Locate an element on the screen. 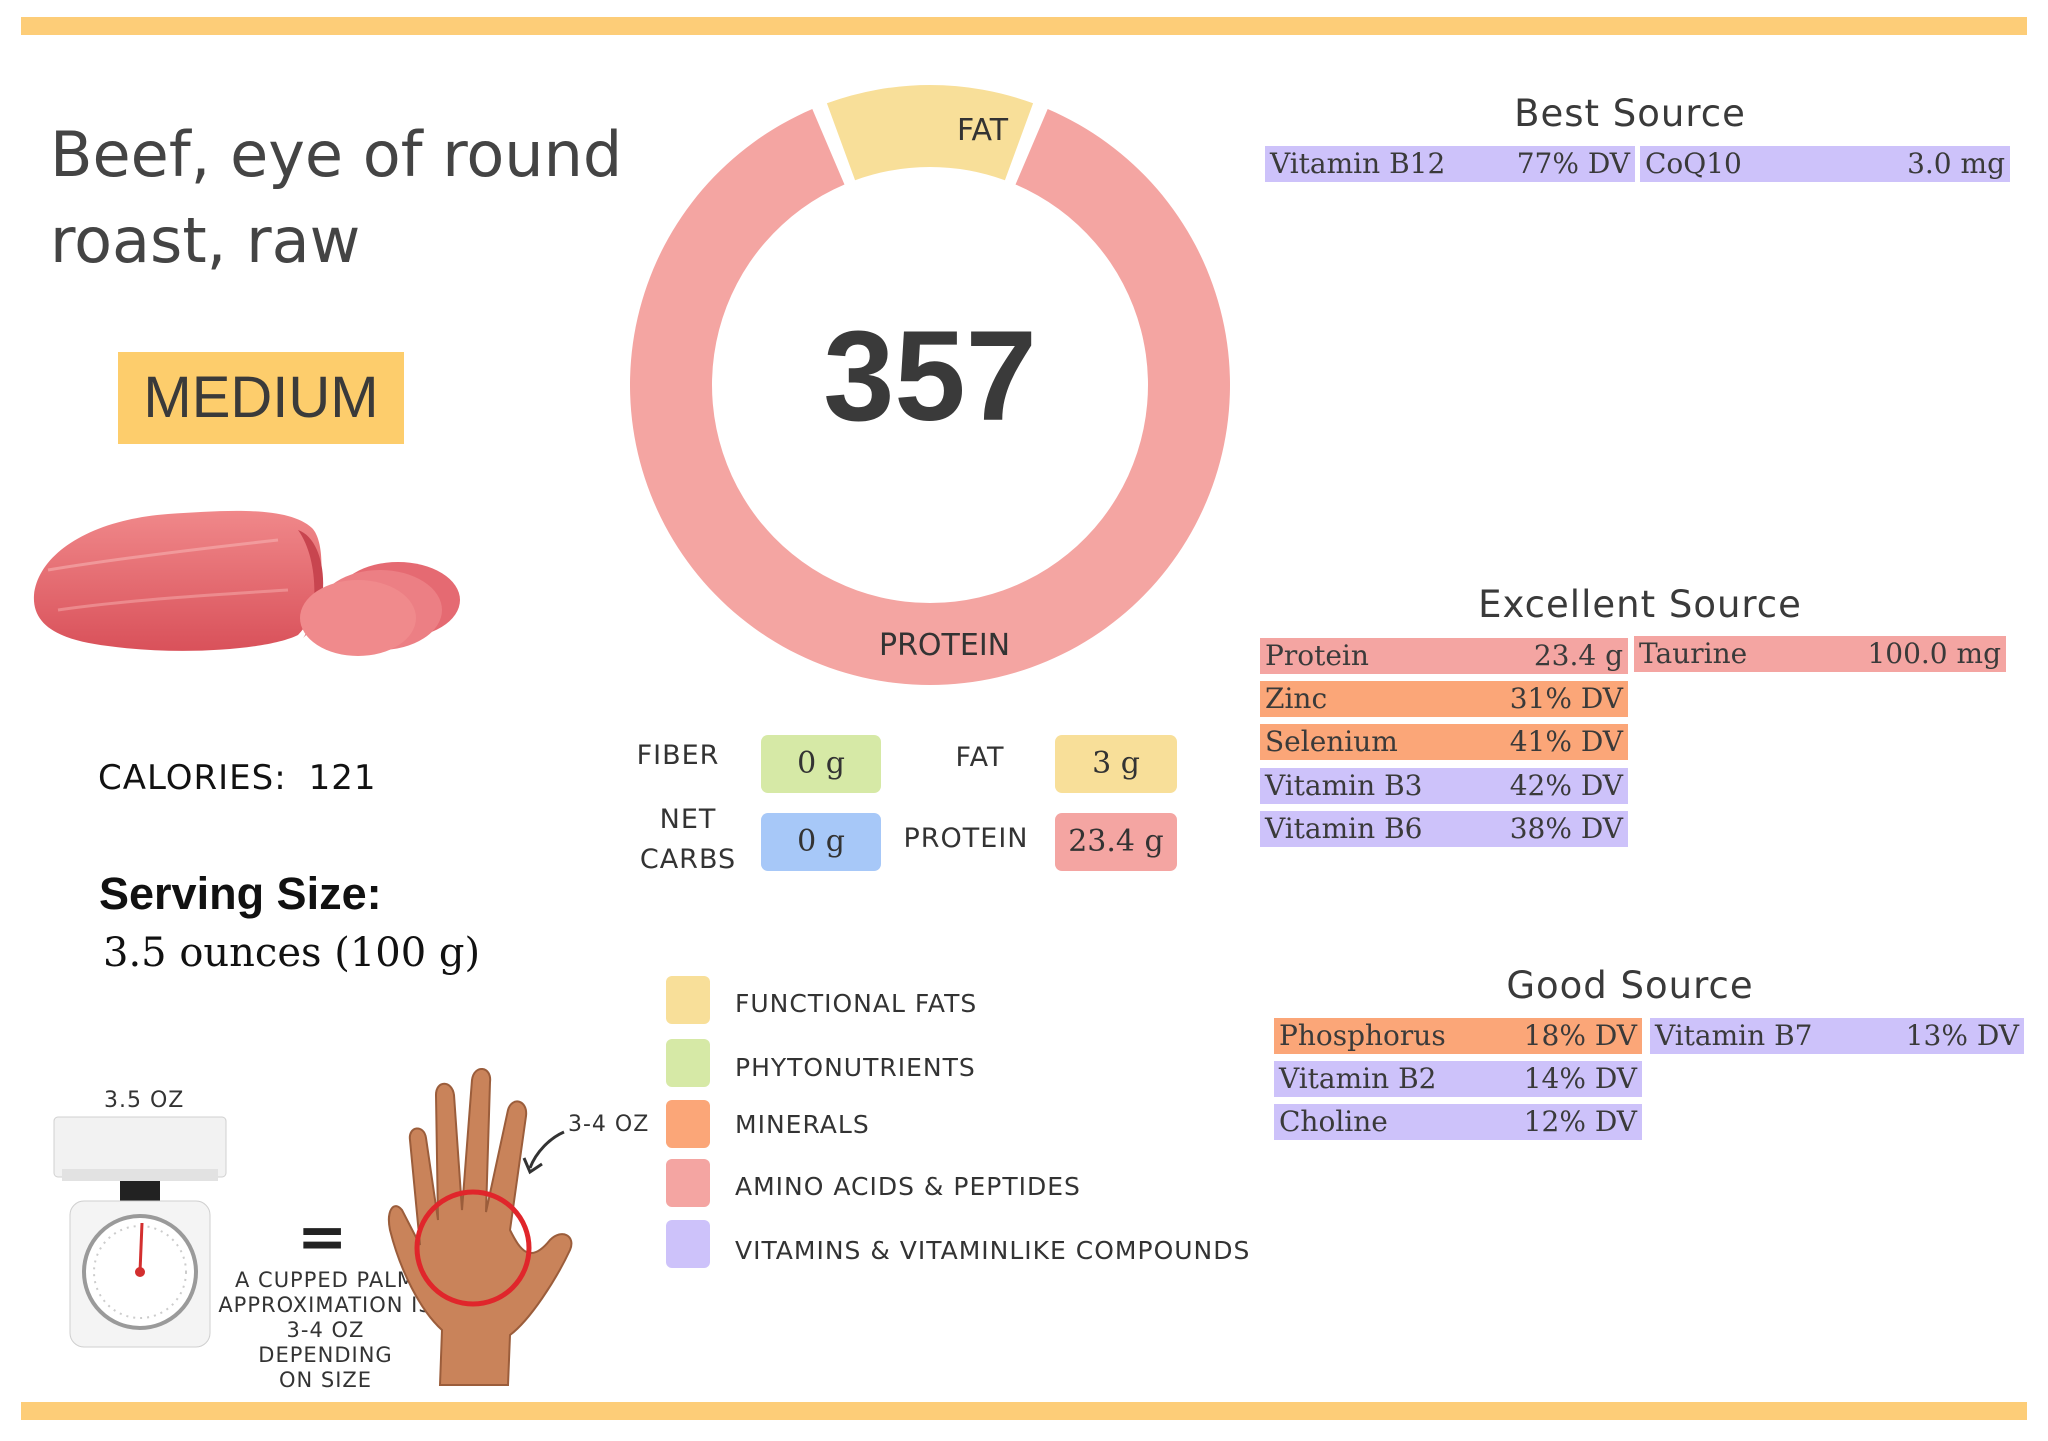 This screenshot has height=1441, width=2048. food-title-line2: roast, raw is located at coordinates (205, 240).